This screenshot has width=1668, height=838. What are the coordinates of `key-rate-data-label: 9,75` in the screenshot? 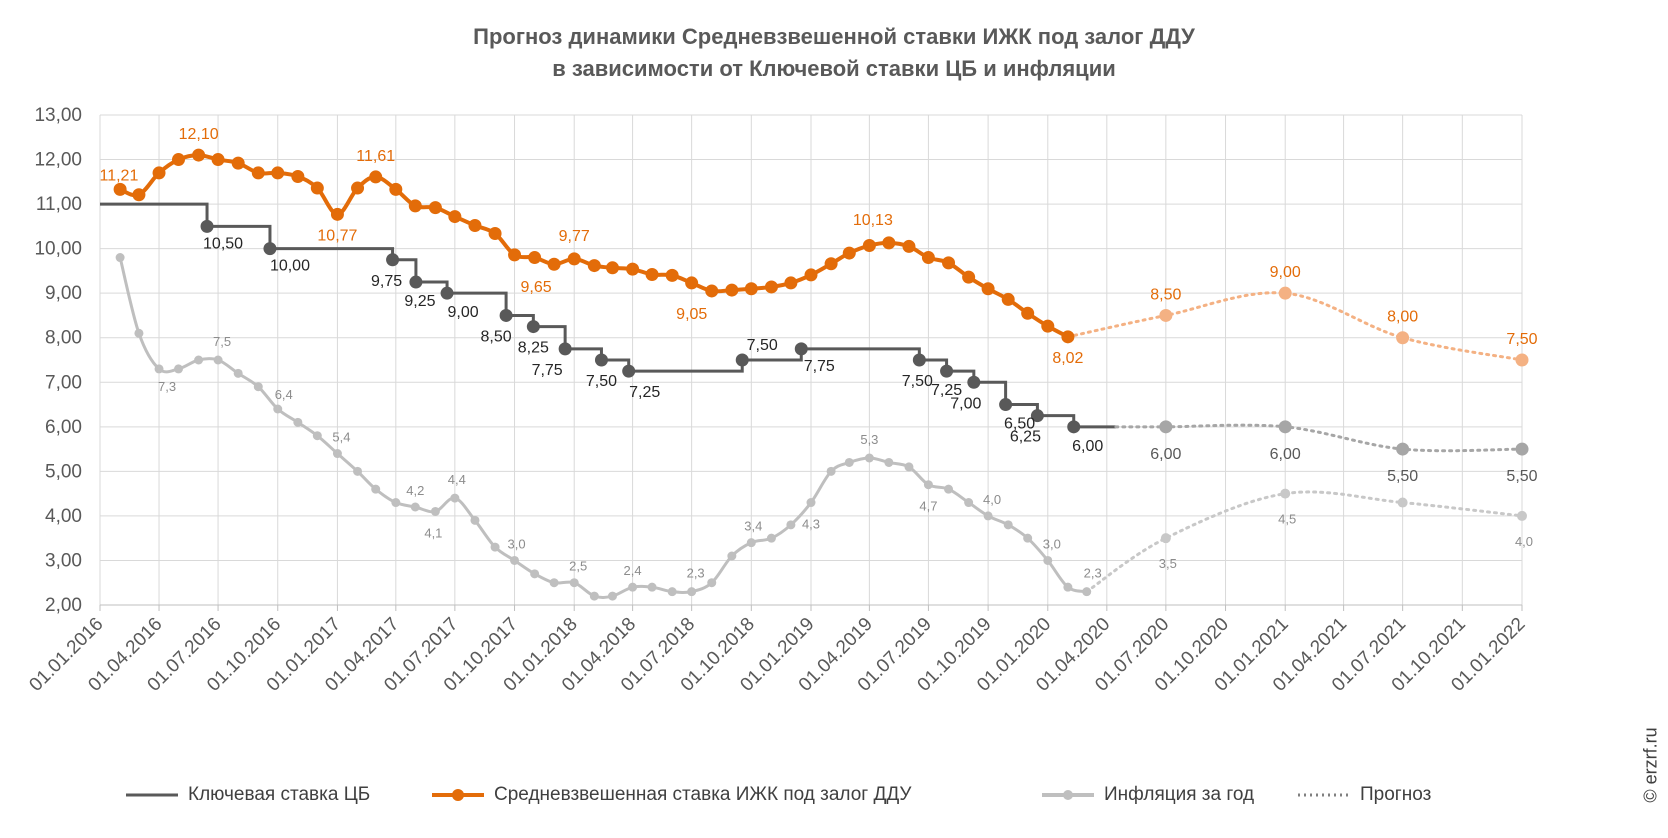 It's located at (386, 281).